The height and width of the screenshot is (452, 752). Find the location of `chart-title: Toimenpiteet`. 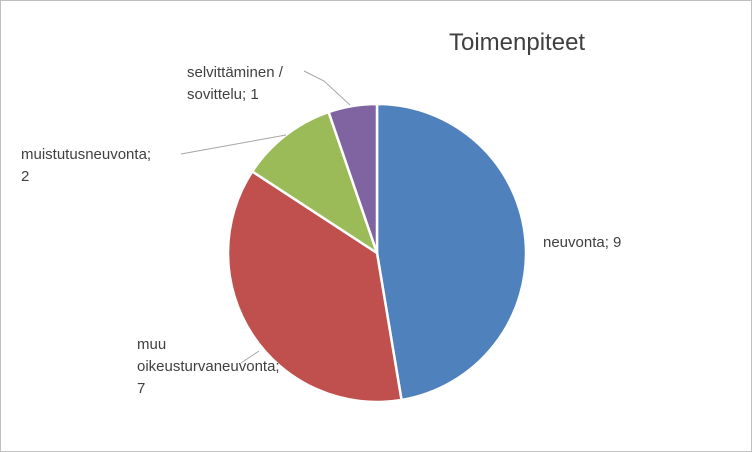

chart-title: Toimenpiteet is located at coordinates (517, 42).